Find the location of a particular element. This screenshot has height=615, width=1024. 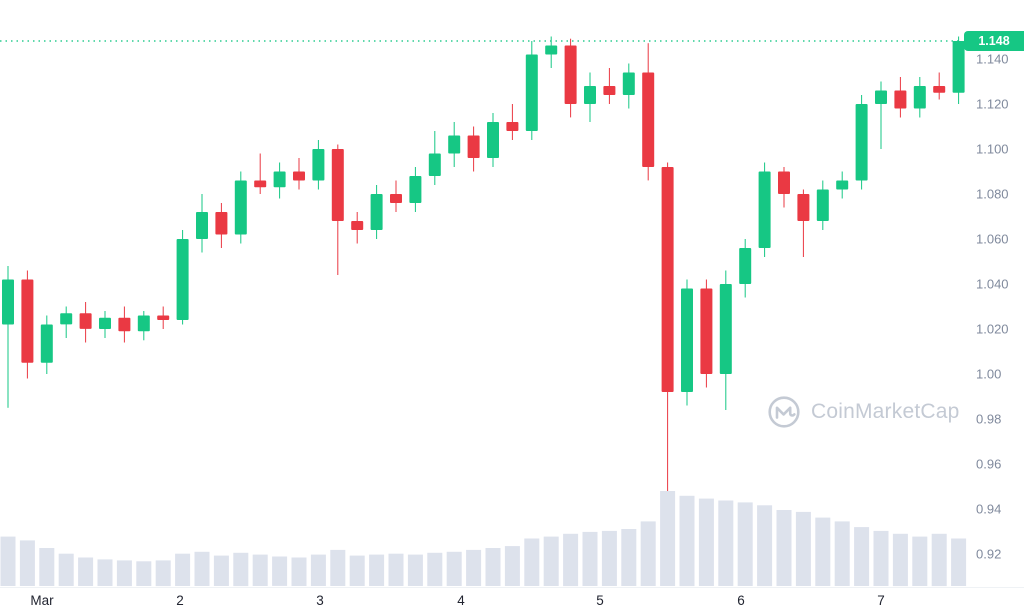

x-axis-tick-label: 3 is located at coordinates (320, 600).